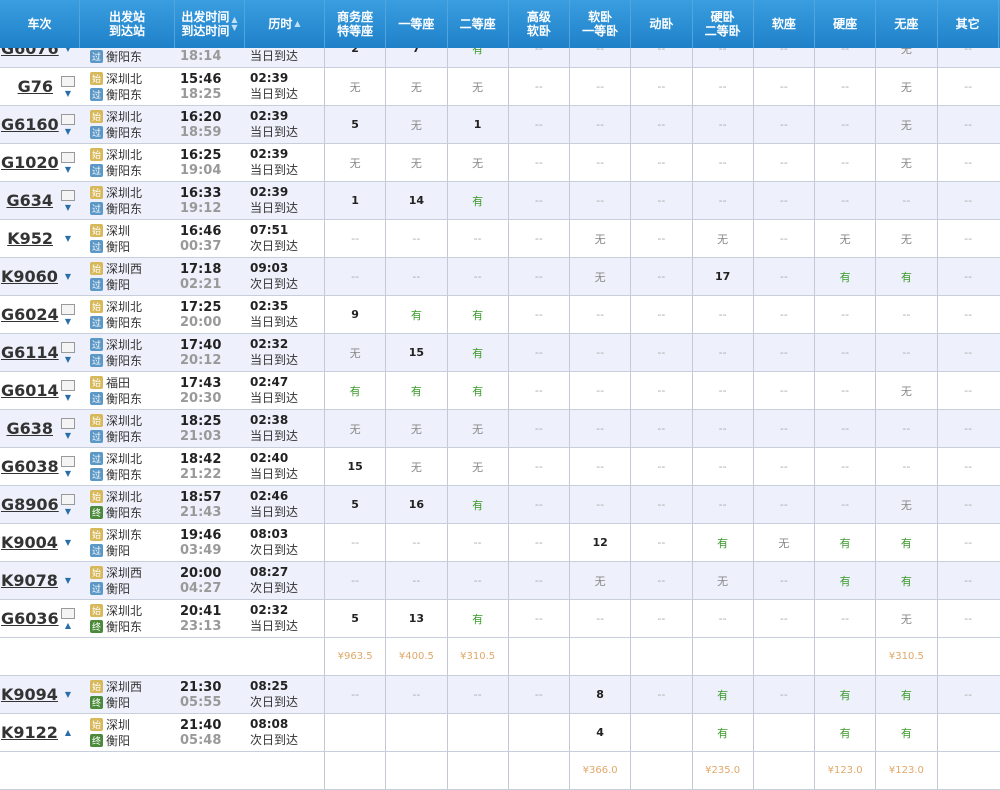 Image resolution: width=1000 pixels, height=790 pixels. I want to click on train-number-link: G6038, so click(30, 466).